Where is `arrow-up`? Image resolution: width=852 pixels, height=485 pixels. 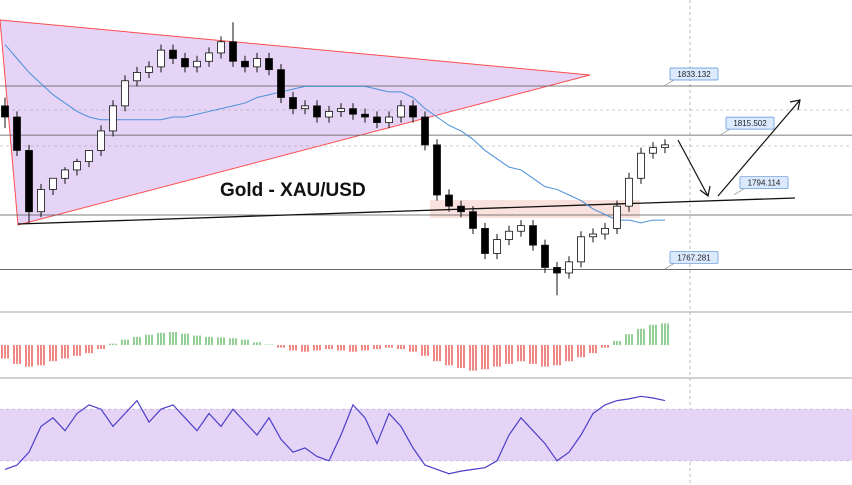
arrow-up is located at coordinates (759, 148).